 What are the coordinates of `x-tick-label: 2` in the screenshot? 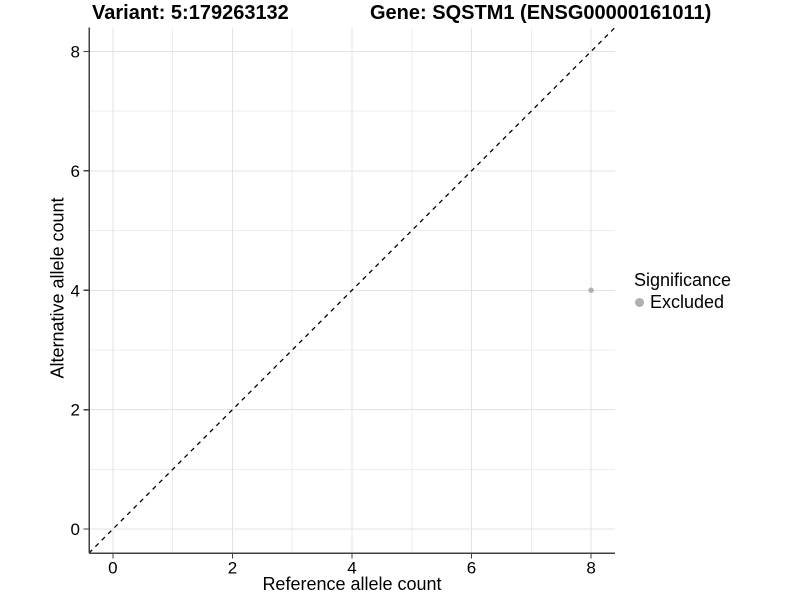 It's located at (232, 568).